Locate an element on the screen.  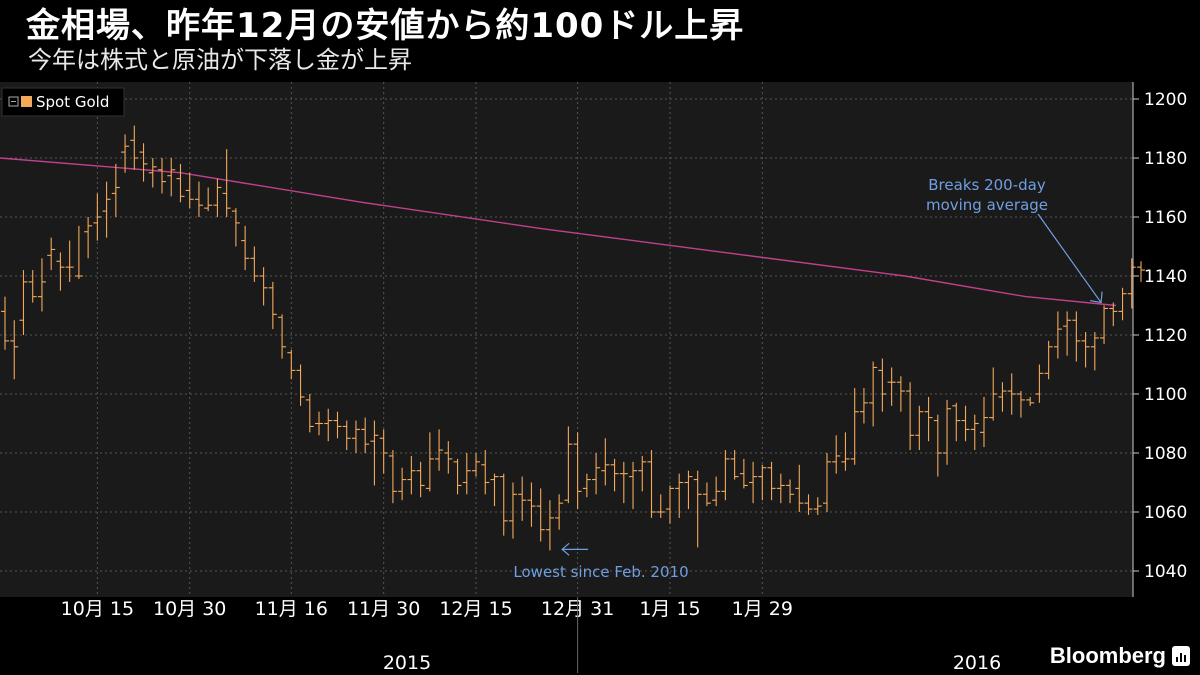
chart-subtitle: 今年は株式と原油が下落し金が上昇 is located at coordinates (220, 60).